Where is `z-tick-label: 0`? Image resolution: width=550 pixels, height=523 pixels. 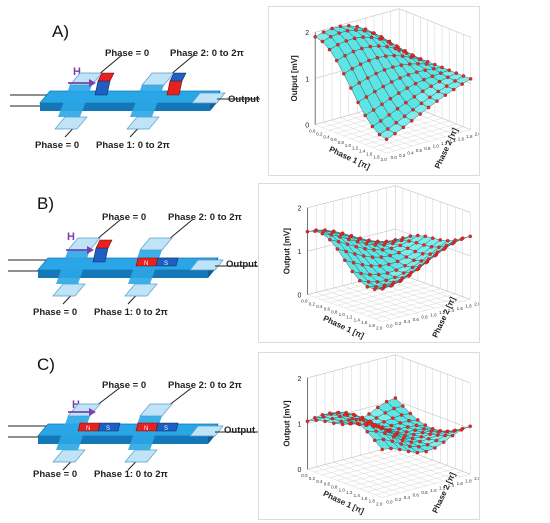
z-tick-label: 0 is located at coordinates (307, 126).